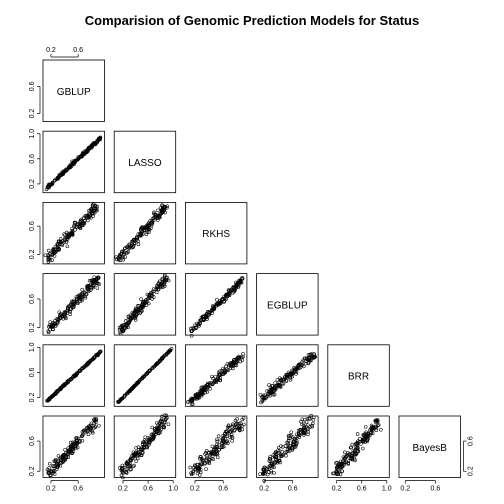 The width and height of the screenshot is (504, 504). Describe the element at coordinates (73, 233) in the screenshot. I see `panel-frame-rkhs-gblup` at that location.